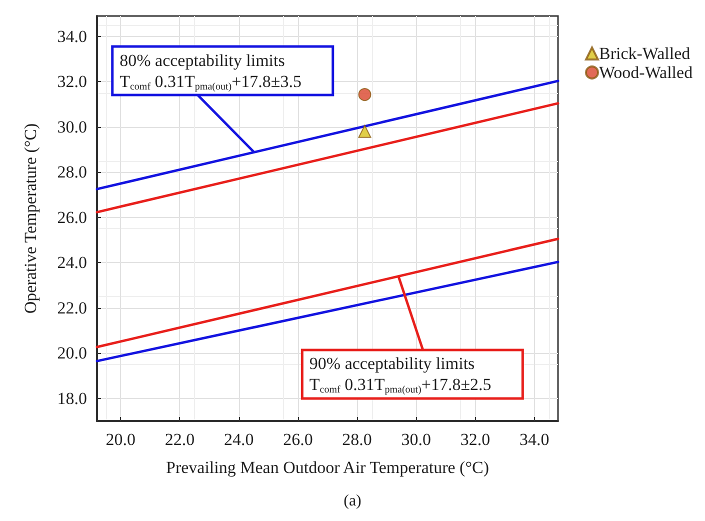 This screenshot has height=521, width=705. Describe the element at coordinates (72, 82) in the screenshot. I see `y-tick-label: 32.0` at that location.